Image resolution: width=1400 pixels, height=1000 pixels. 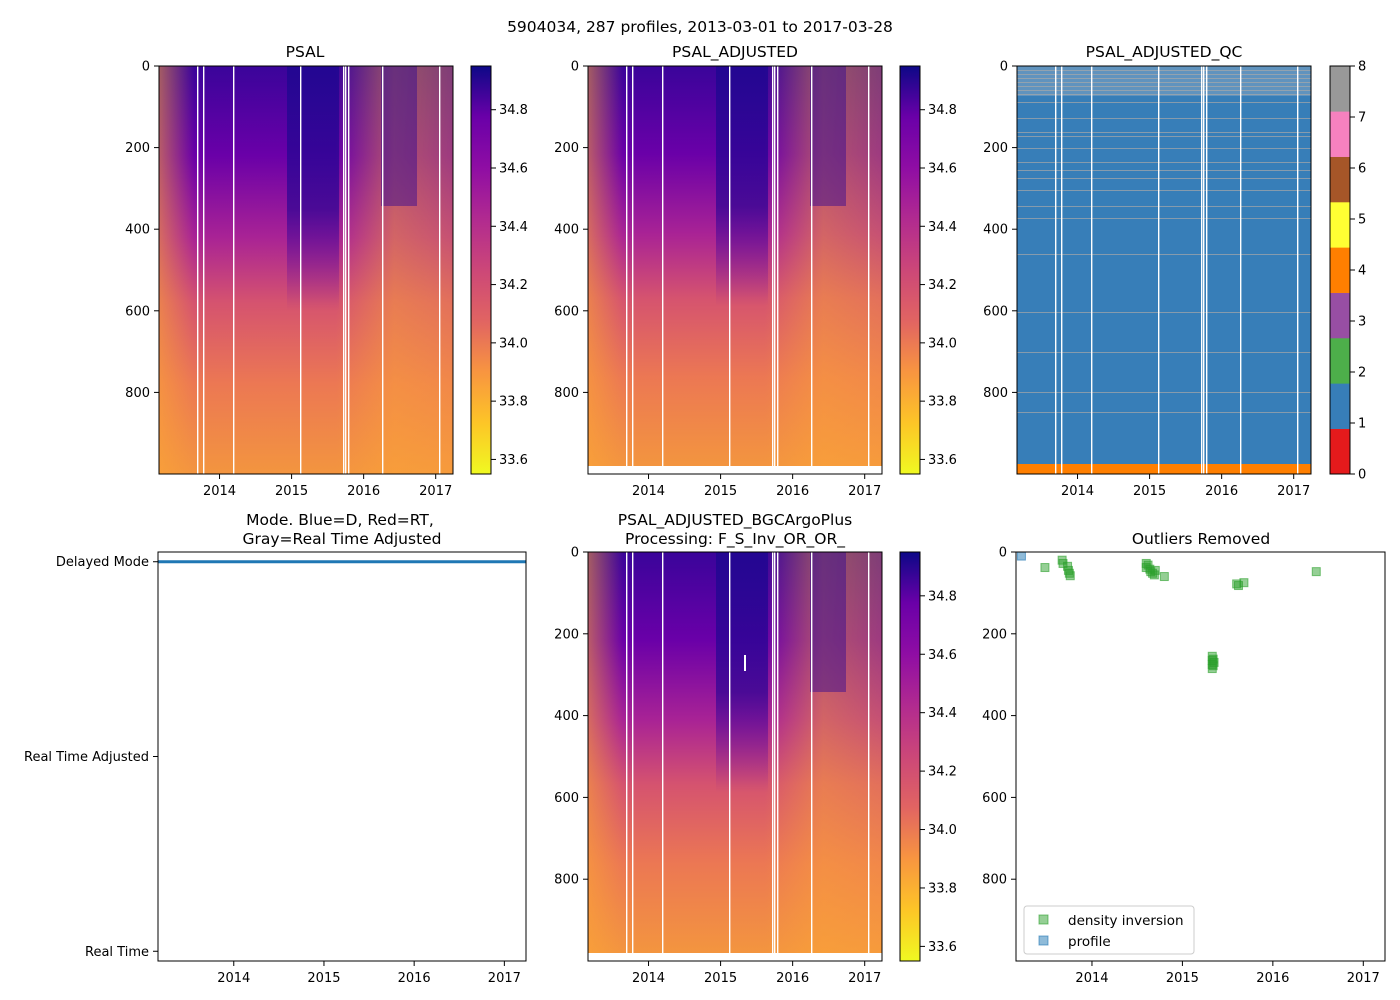 What do you see at coordinates (305, 52) in the screenshot?
I see `panel-psal-title: PSAL` at bounding box center [305, 52].